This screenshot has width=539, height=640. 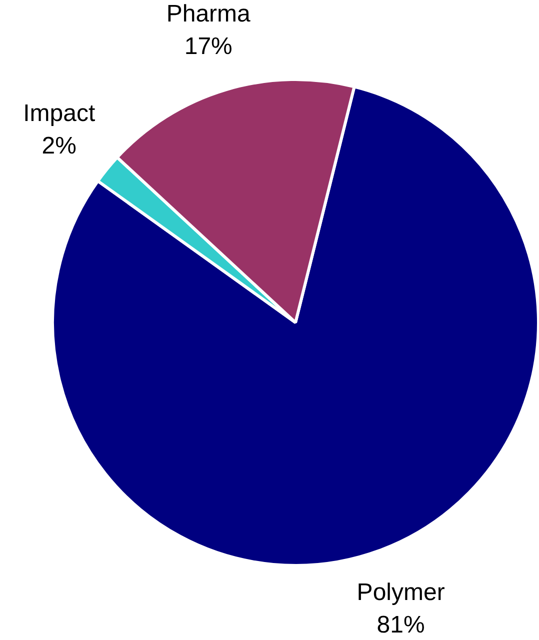 I want to click on slice-label: Impact, so click(x=59, y=114).